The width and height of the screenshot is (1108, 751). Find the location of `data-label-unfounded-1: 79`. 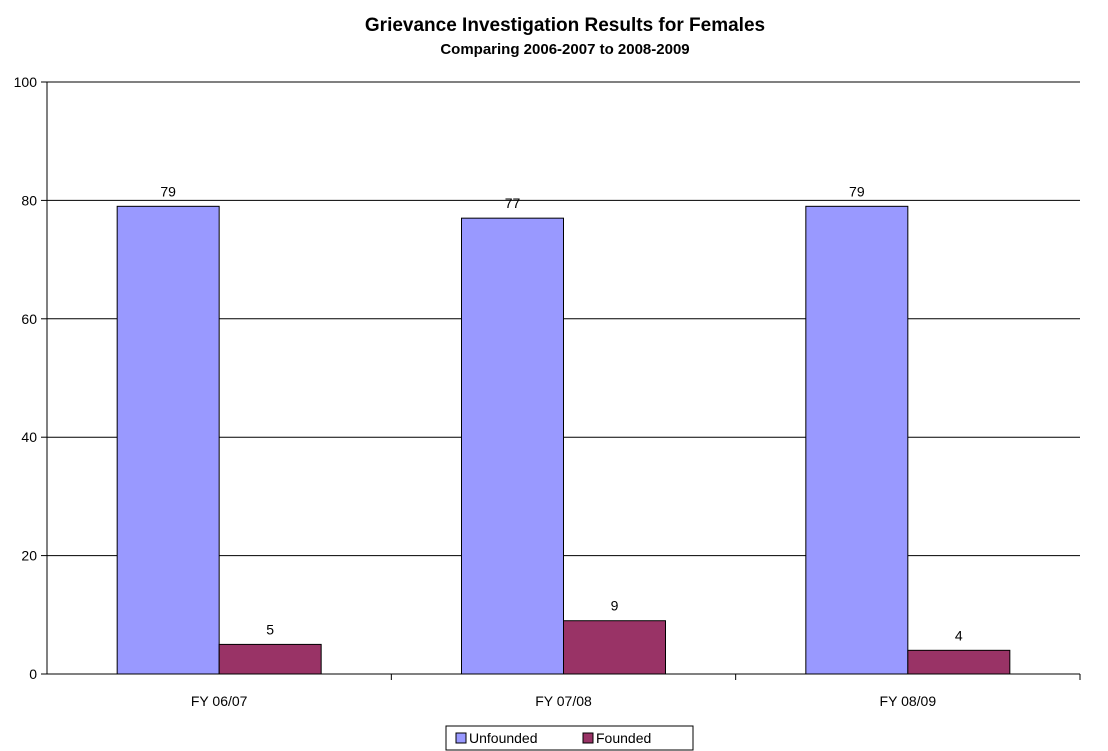

data-label-unfounded-1: 79 is located at coordinates (168, 191).